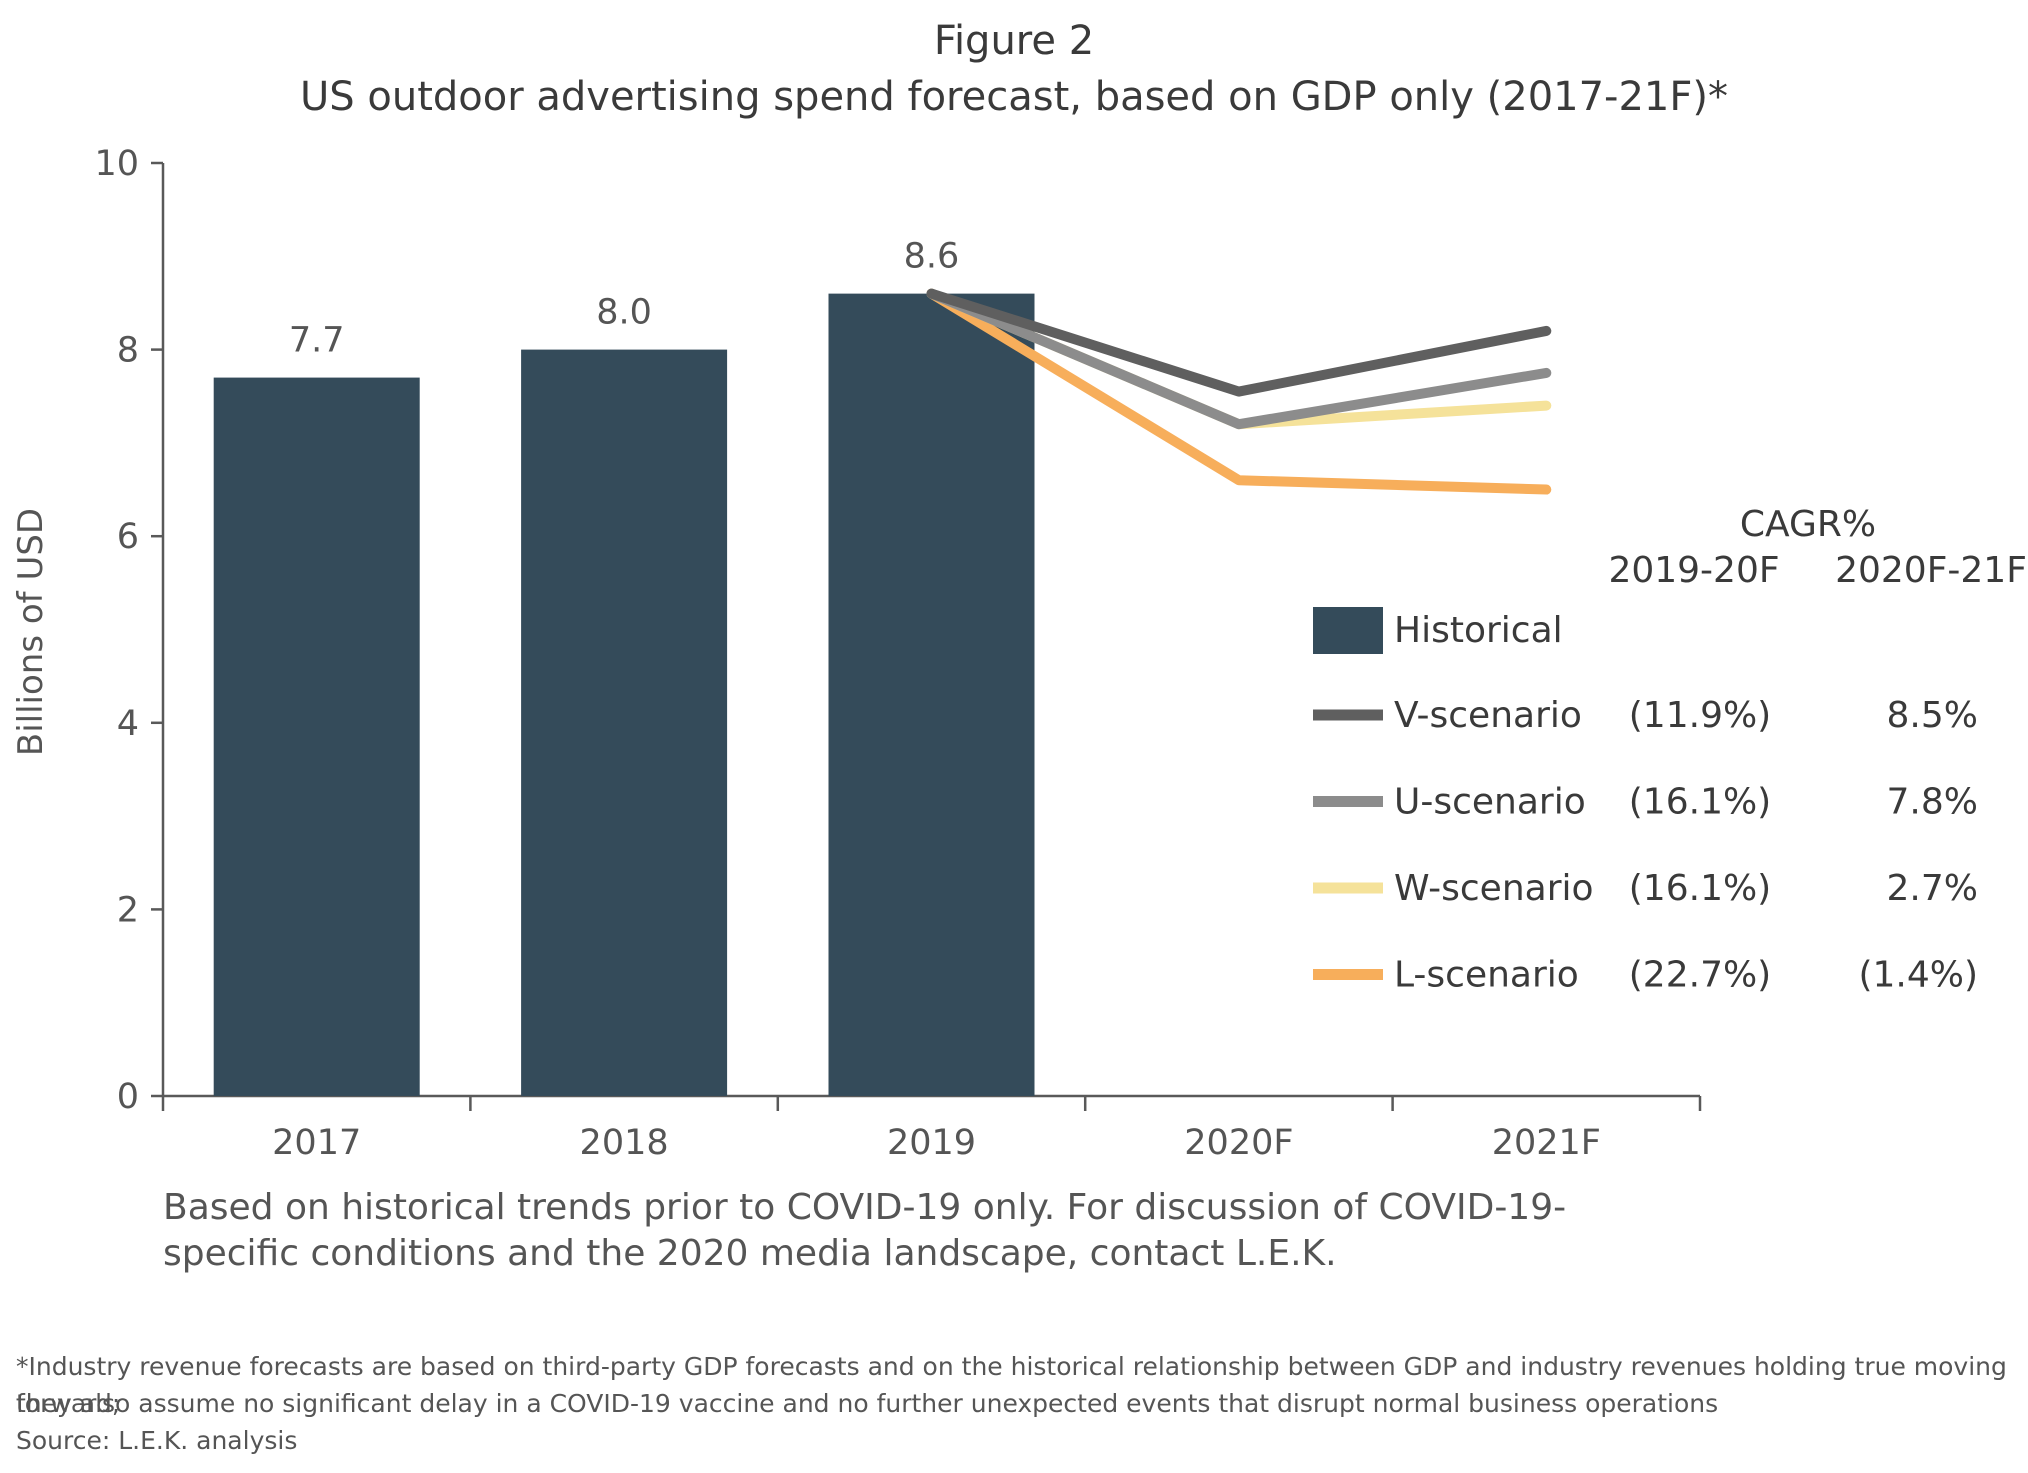  Describe the element at coordinates (1808, 524) in the screenshot. I see `cagr-header: CAGR%` at that location.